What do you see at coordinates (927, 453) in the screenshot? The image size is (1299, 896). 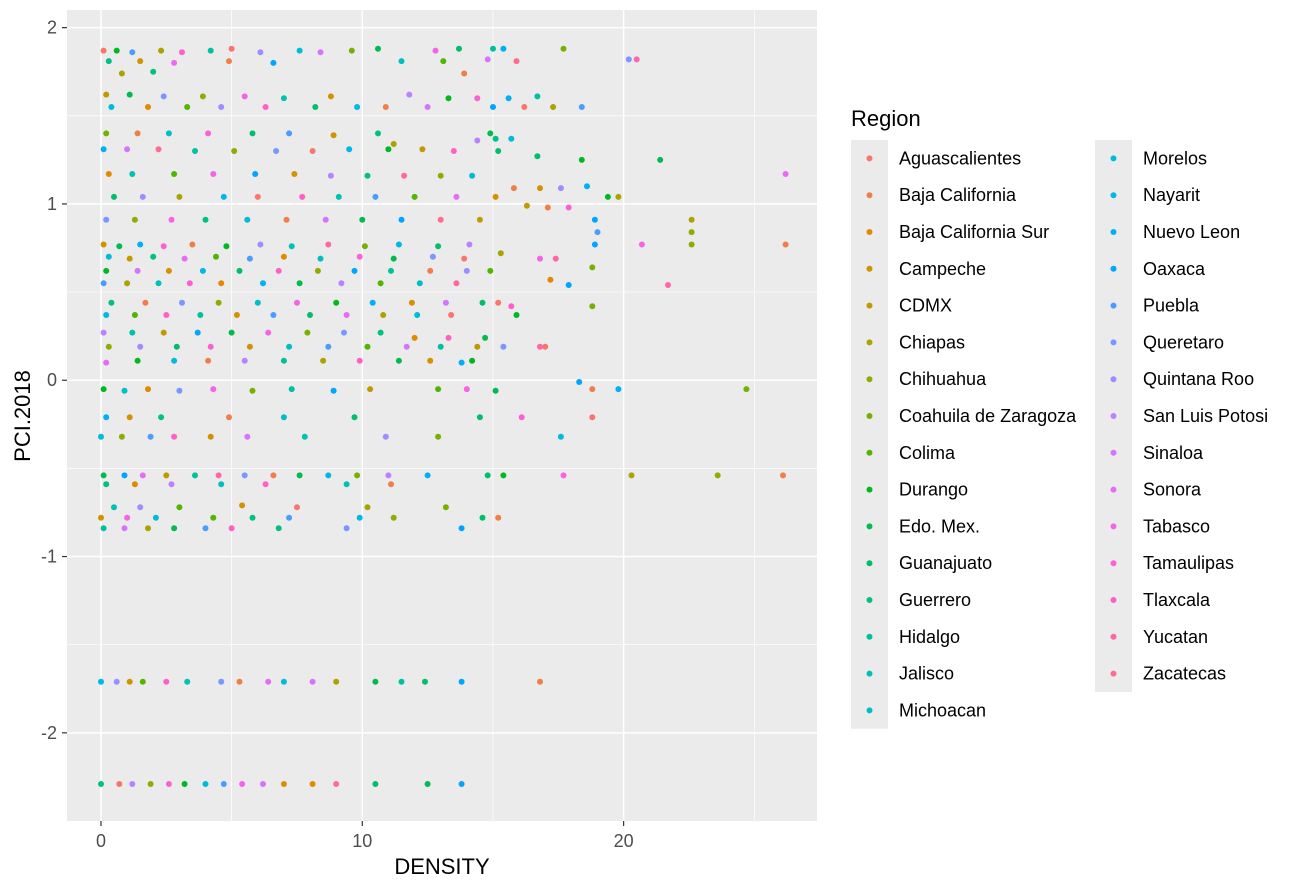 I see `legend-label: Colima` at bounding box center [927, 453].